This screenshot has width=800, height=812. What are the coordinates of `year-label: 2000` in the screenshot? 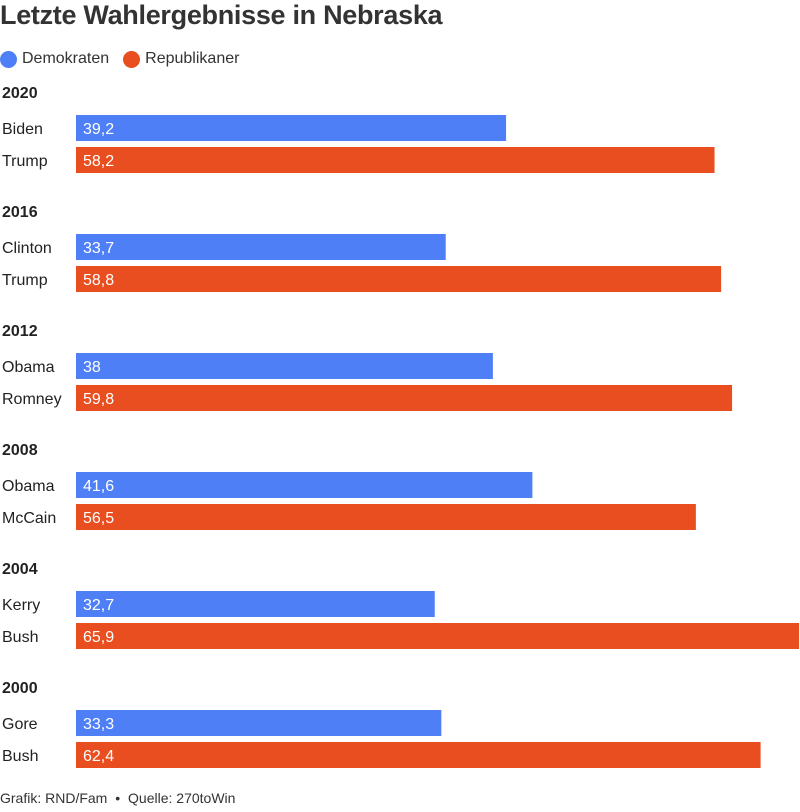 It's located at (20, 688).